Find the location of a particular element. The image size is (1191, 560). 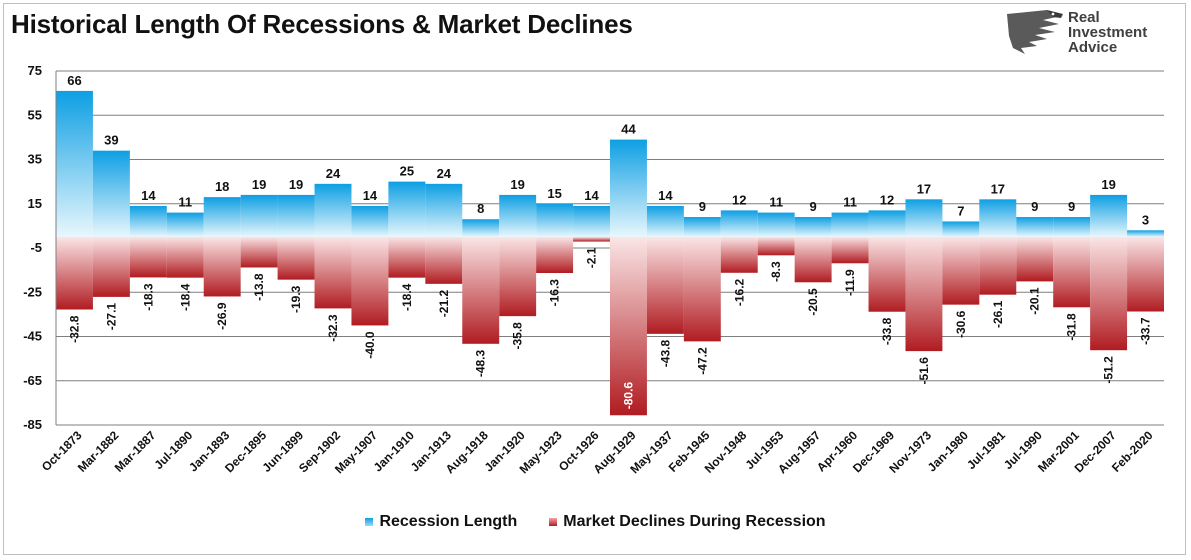

decline-value-label: -47.2 is located at coordinates (702, 361).